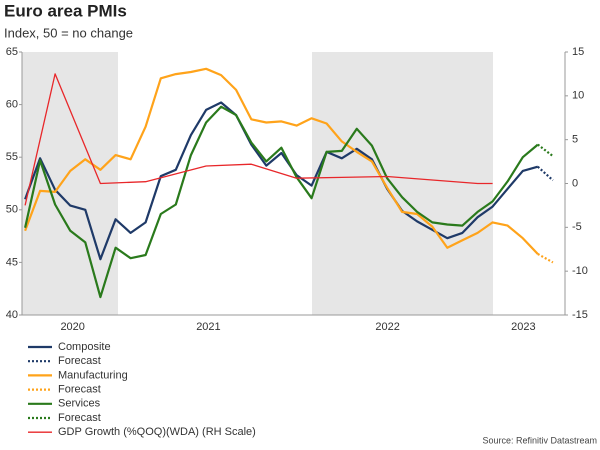  I want to click on y2-tick-label: 10, so click(578, 96).